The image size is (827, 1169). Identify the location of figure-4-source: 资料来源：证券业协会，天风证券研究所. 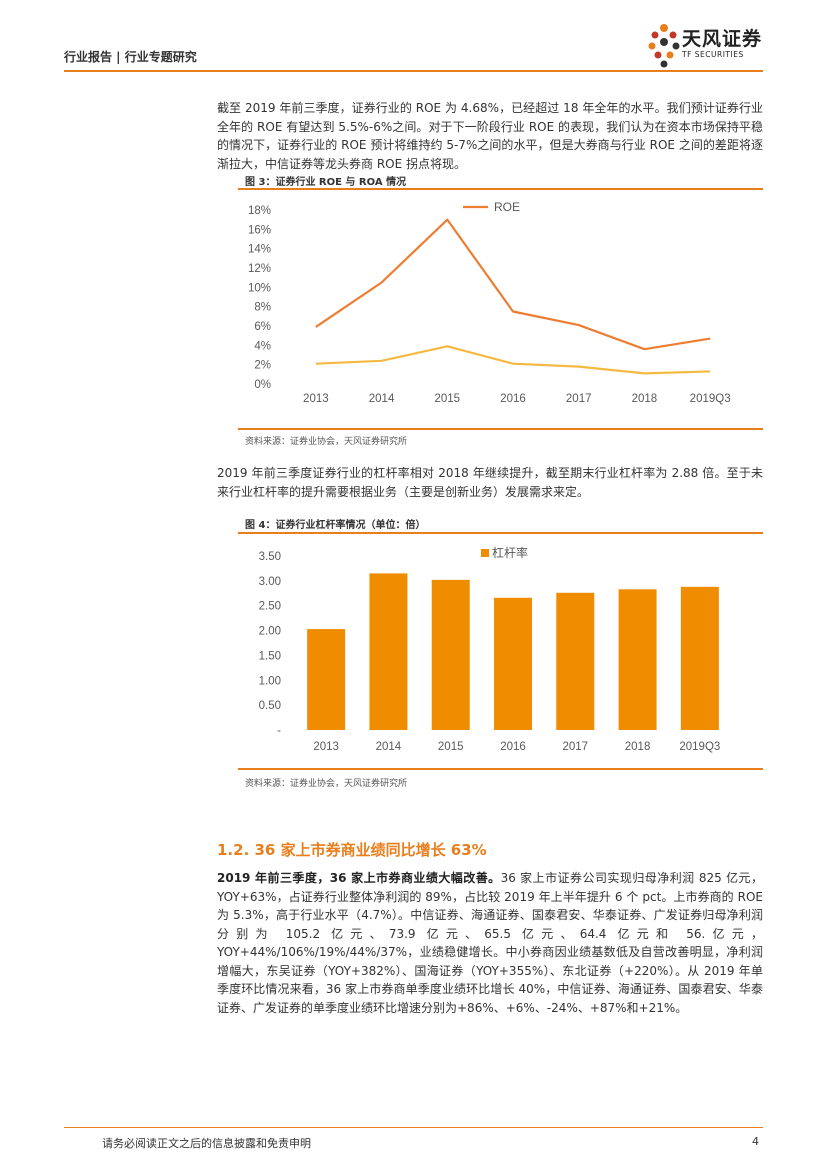
(326, 784).